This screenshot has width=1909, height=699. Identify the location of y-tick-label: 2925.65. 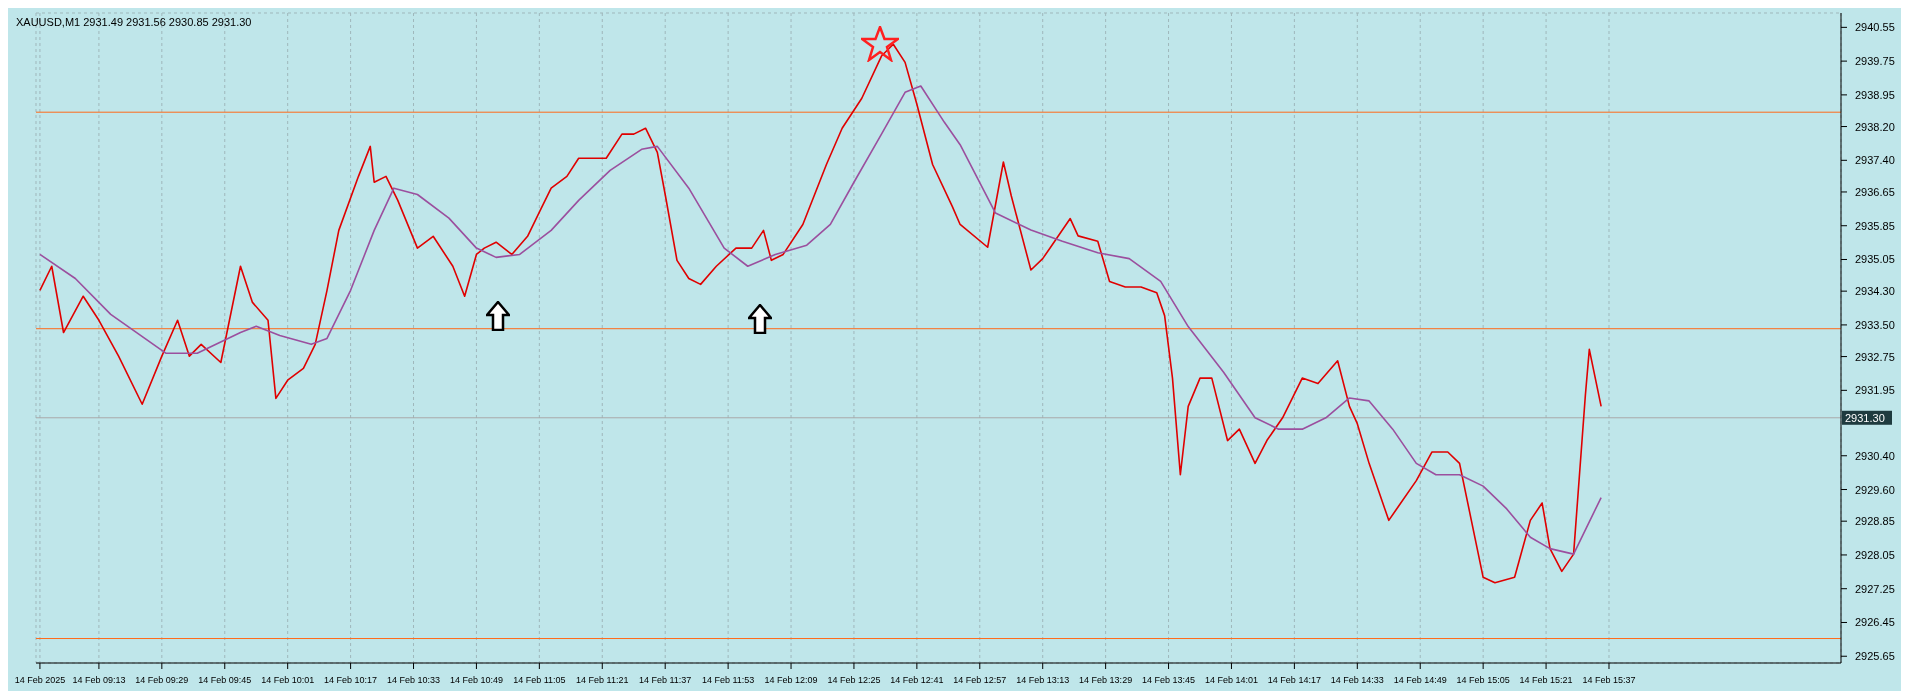
(1875, 656).